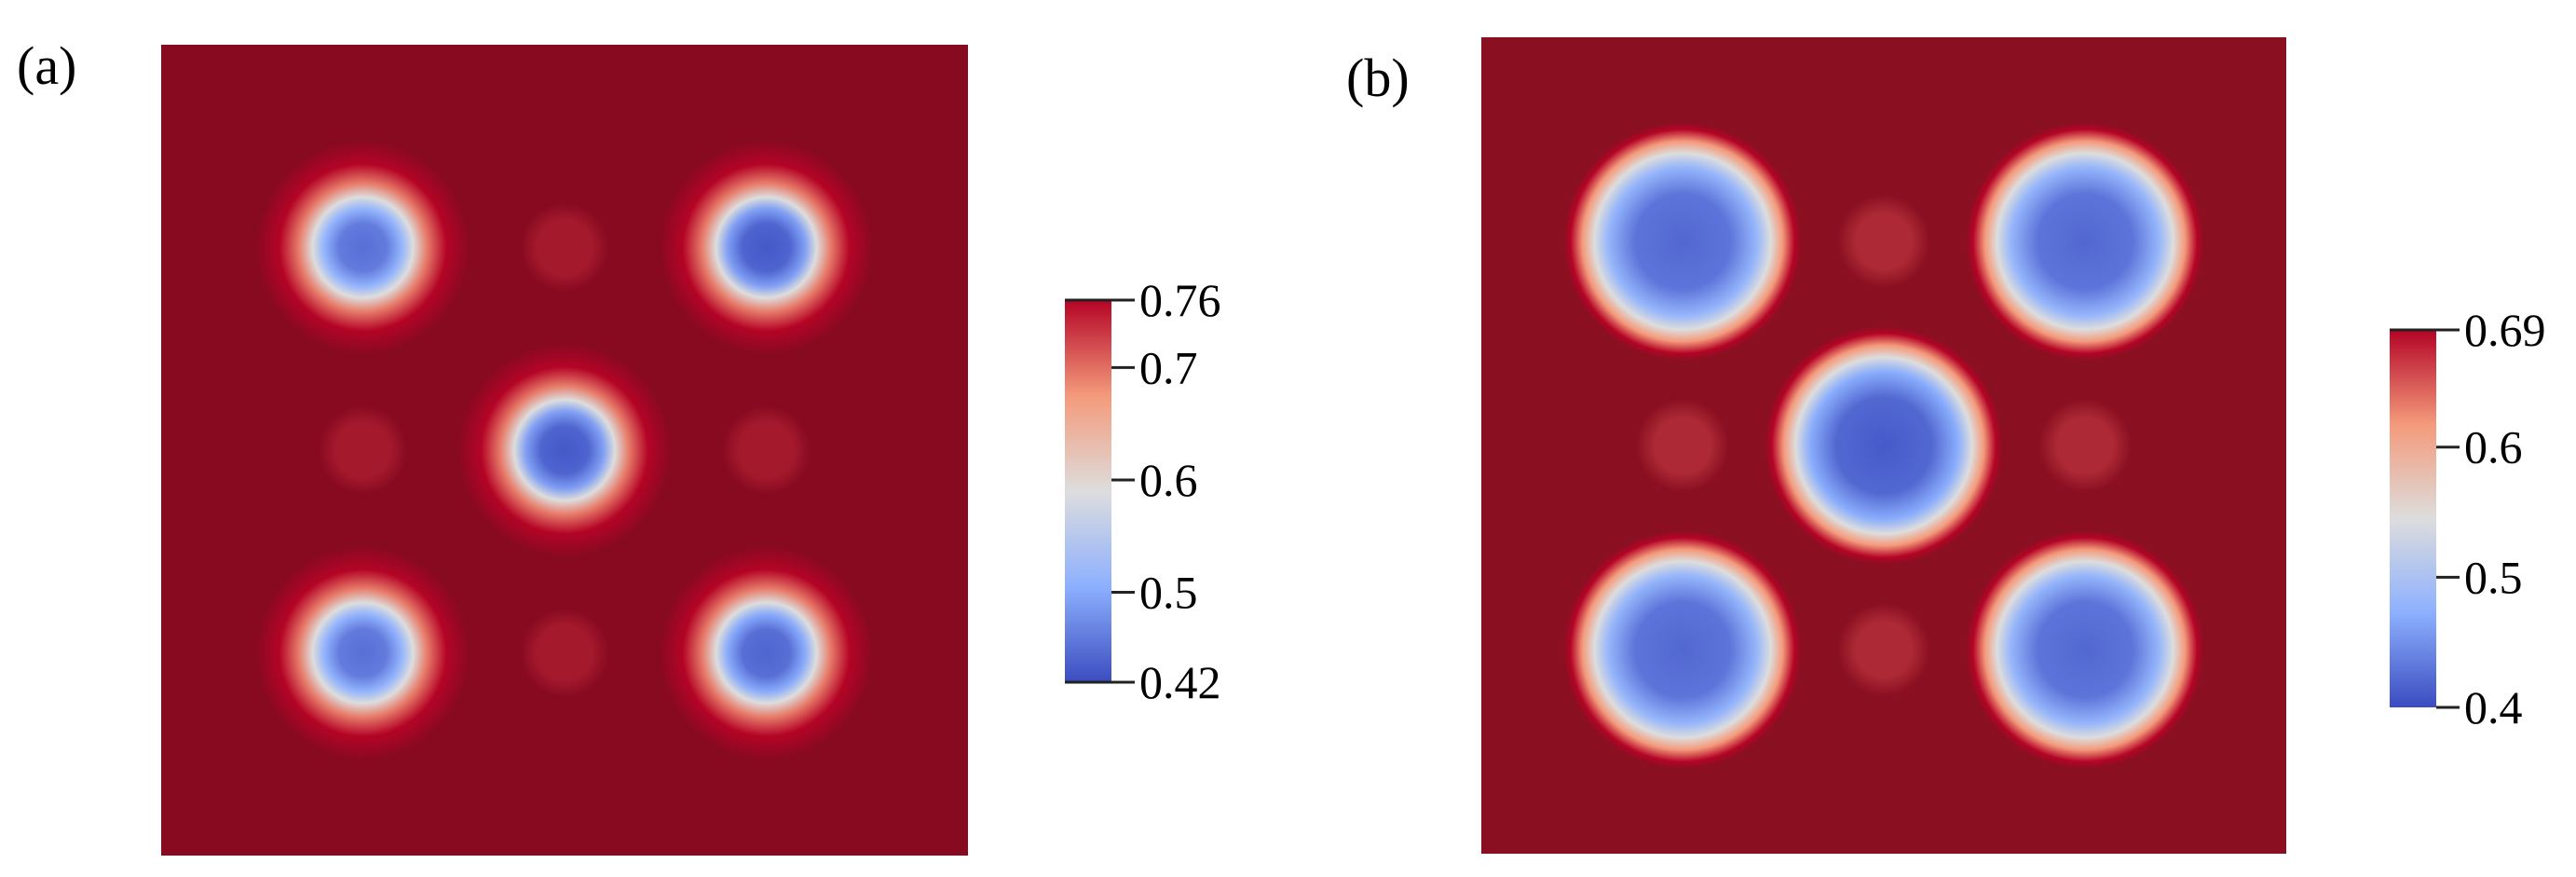 The image size is (2576, 877). Describe the element at coordinates (2468, 518) in the screenshot. I see `colorbar: 0.69 0.6 0.5 0.4` at that location.